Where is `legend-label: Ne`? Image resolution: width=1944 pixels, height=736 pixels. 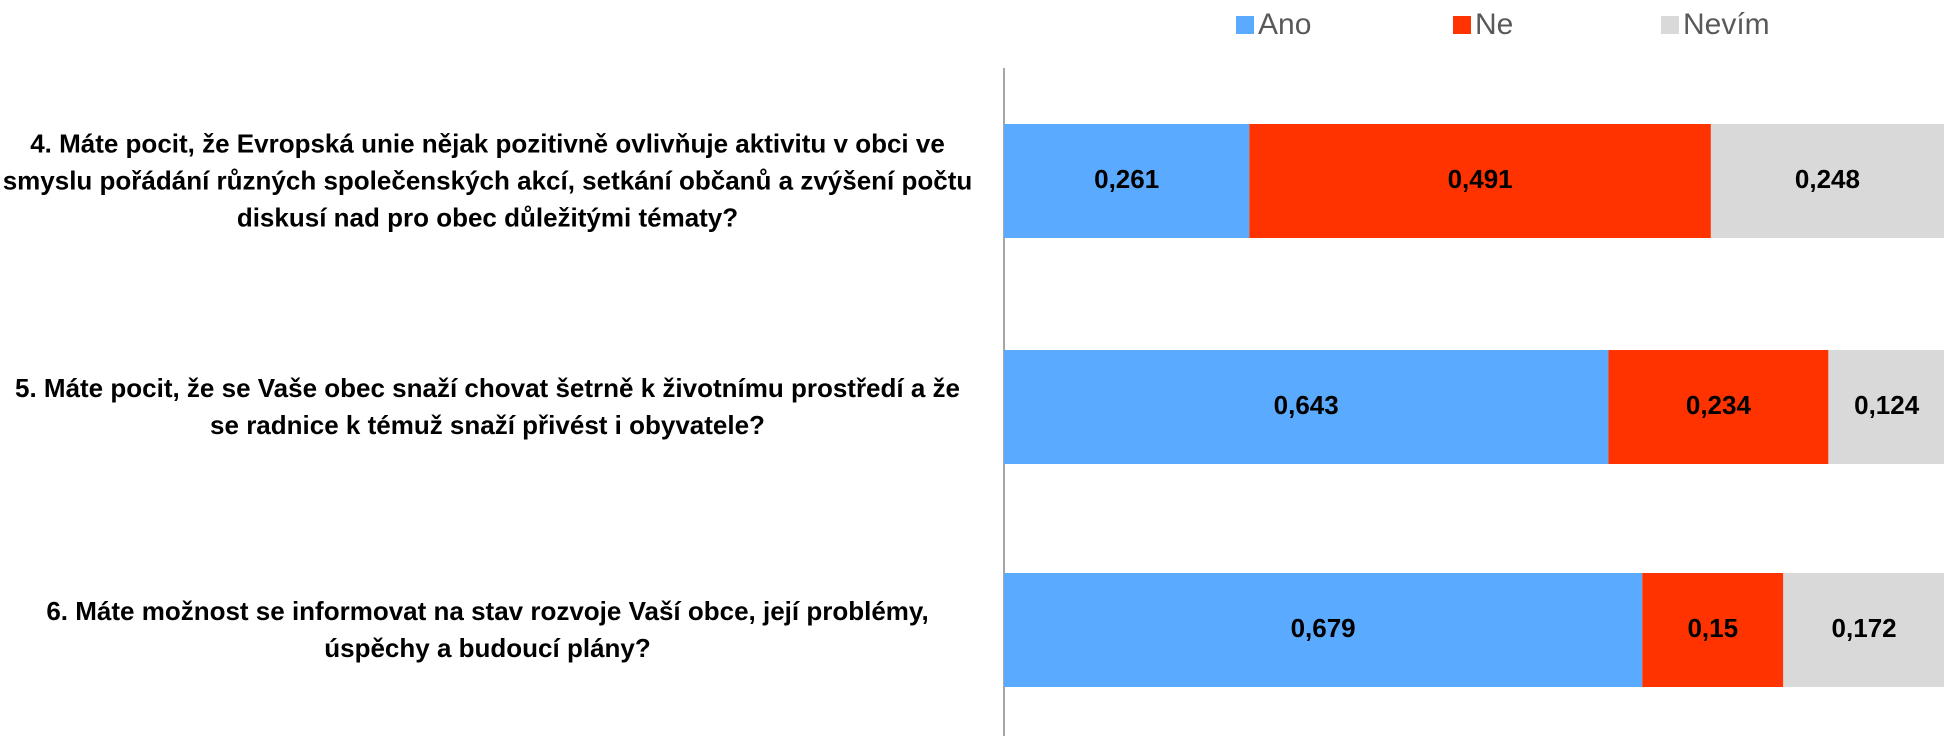 legend-label: Ne is located at coordinates (1494, 24).